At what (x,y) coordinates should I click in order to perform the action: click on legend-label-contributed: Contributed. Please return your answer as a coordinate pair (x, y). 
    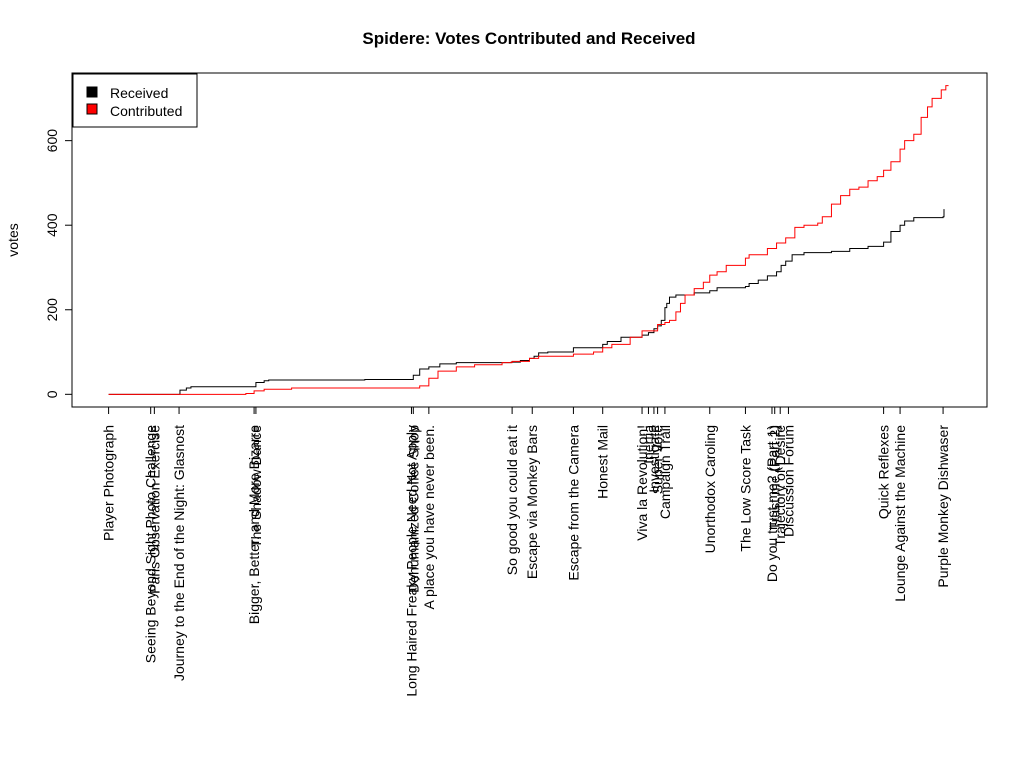
    Looking at the image, I should click on (146, 111).